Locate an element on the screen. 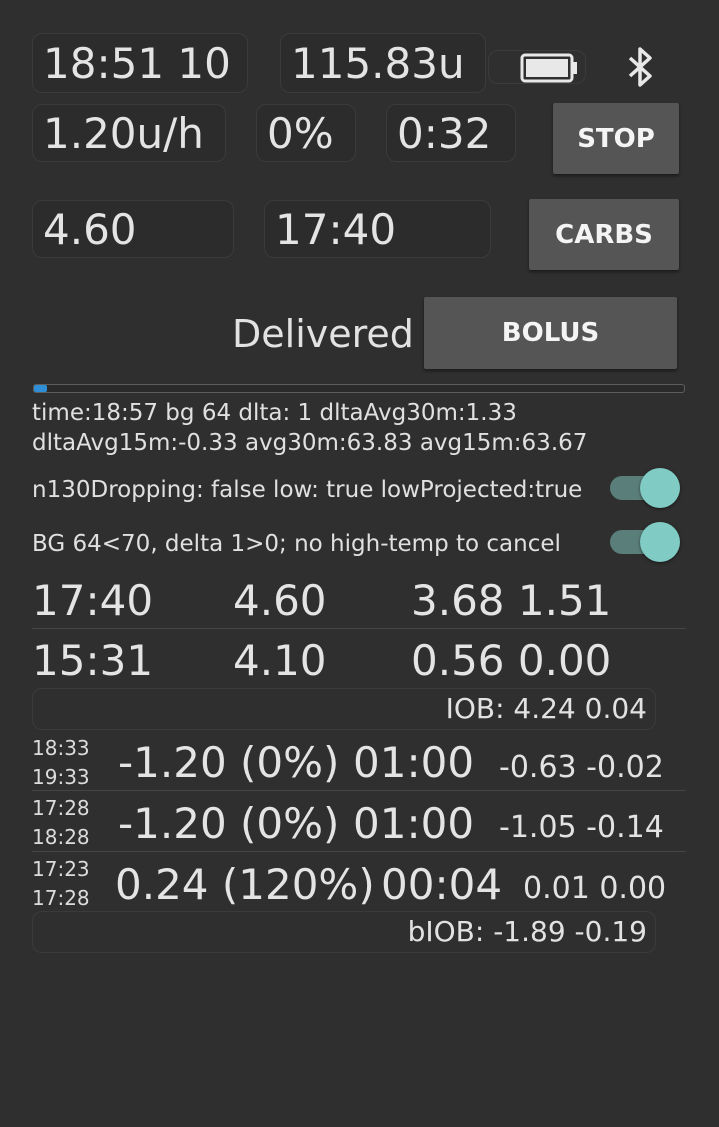  basal-row-iob: -0.63 -0.02 is located at coordinates (581, 767).